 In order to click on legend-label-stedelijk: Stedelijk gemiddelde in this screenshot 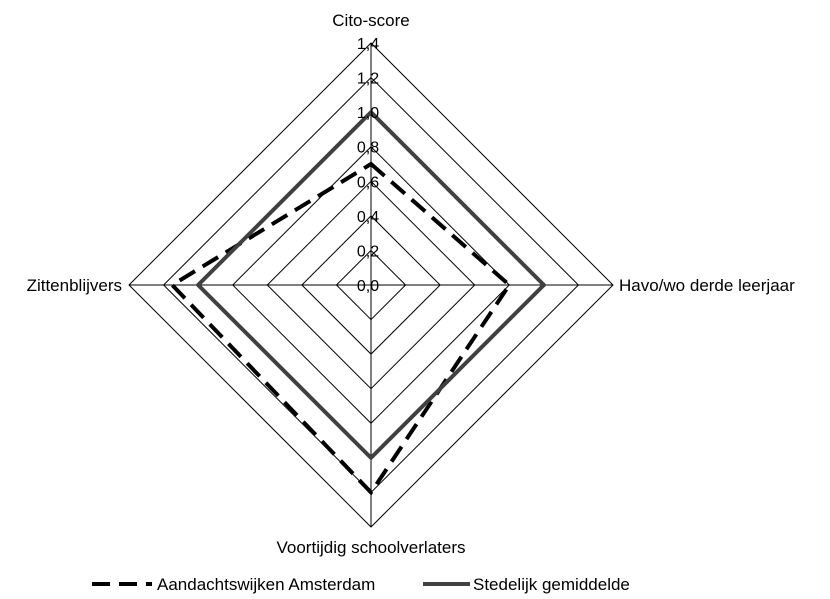, I will do `click(551, 584)`.